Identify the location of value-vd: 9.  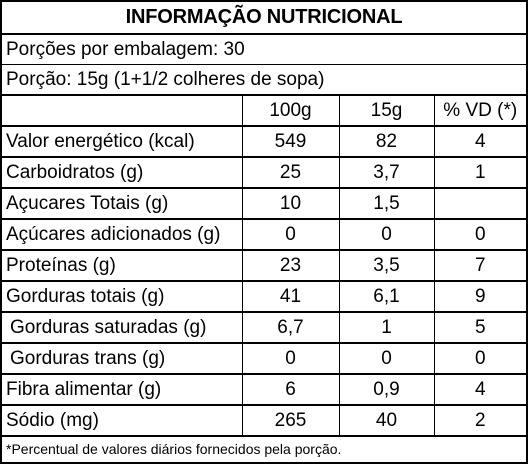
(479, 296).